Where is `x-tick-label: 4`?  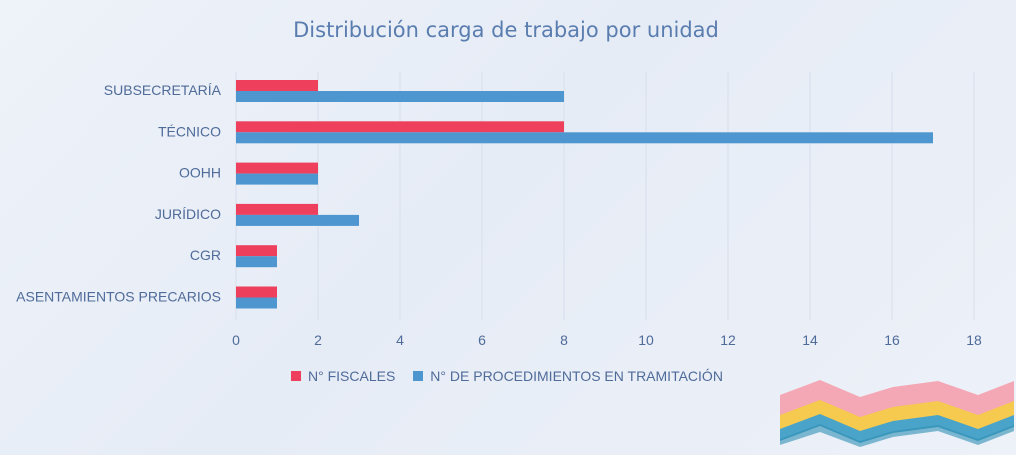
x-tick-label: 4 is located at coordinates (400, 340).